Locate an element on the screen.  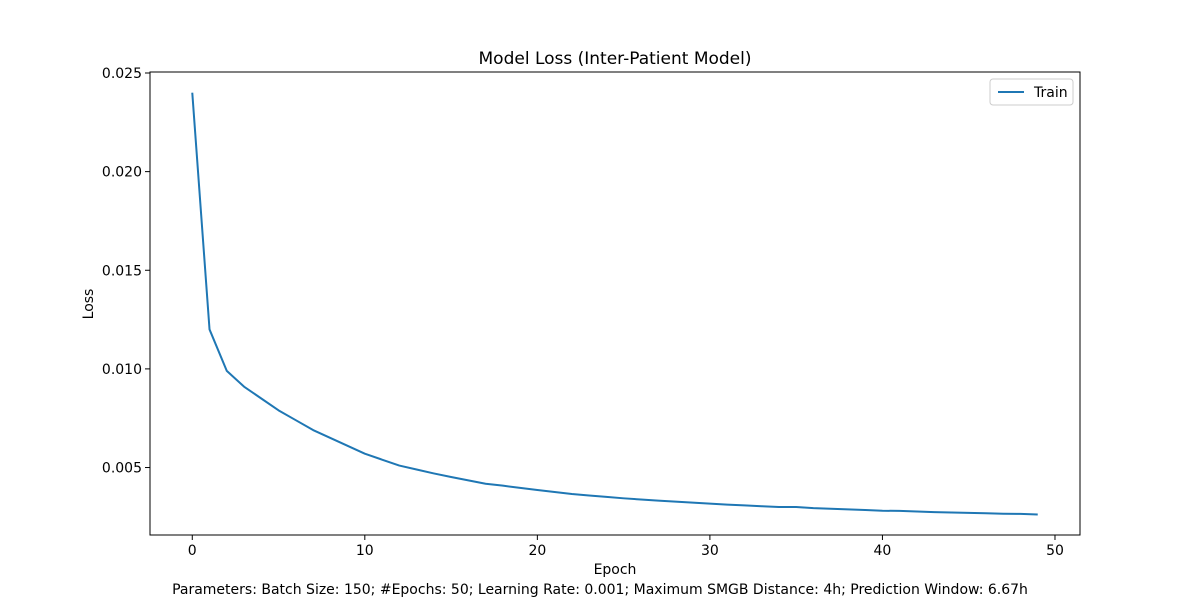
x-tick-label: 50 is located at coordinates (1055, 551).